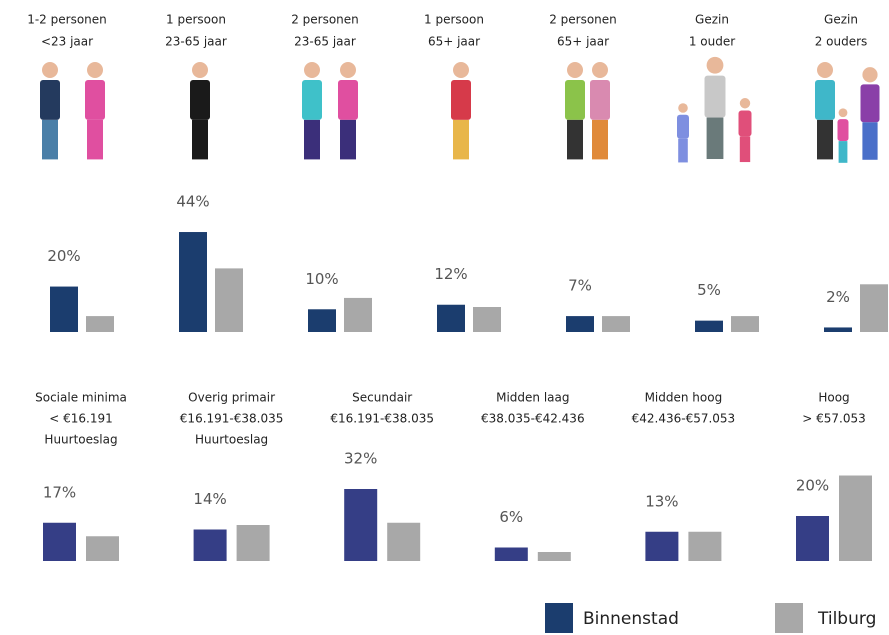 This screenshot has height=635, width=889. Describe the element at coordinates (454, 42) in the screenshot. I see `category-label: 65+ jaar` at that location.